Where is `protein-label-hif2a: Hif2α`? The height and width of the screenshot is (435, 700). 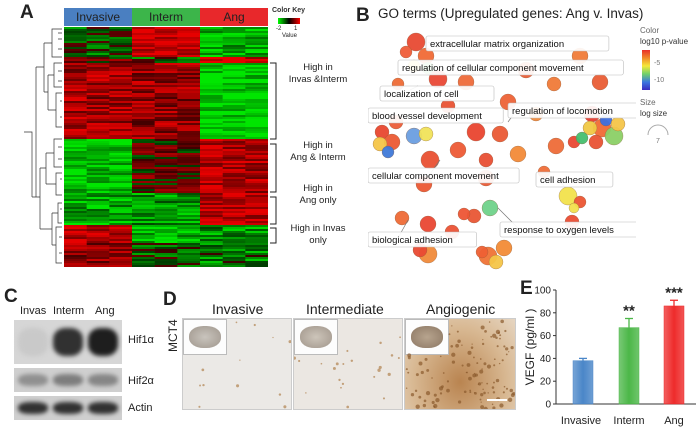
protein-label-hif2a: Hif2α is located at coordinates (141, 381).